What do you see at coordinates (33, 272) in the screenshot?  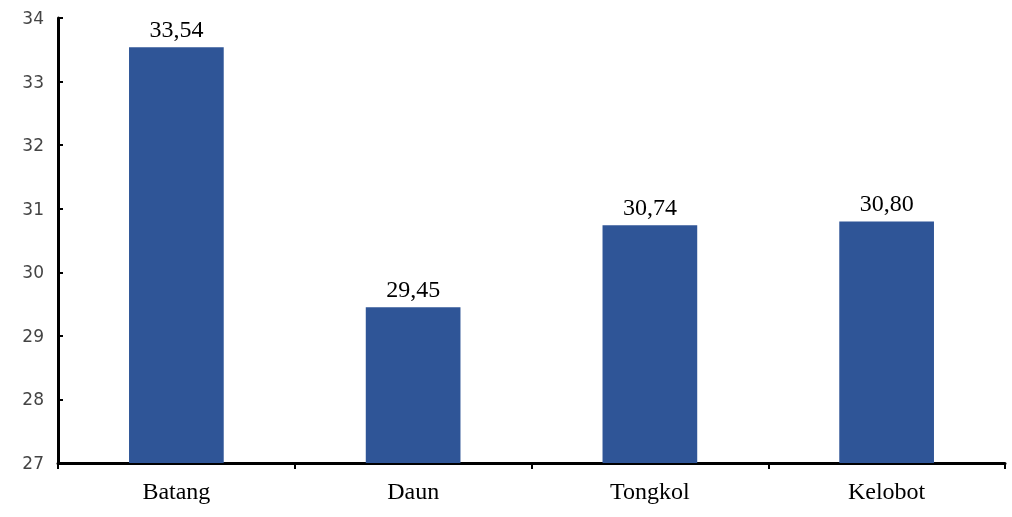 I see `y-tick-label: 30` at bounding box center [33, 272].